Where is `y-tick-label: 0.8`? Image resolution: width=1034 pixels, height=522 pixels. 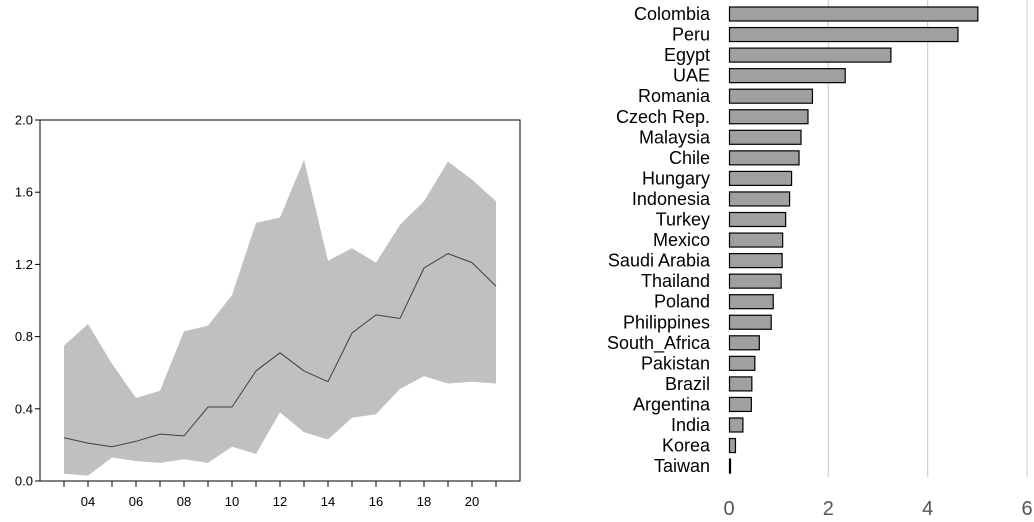 y-tick-label: 0.8 is located at coordinates (24, 336).